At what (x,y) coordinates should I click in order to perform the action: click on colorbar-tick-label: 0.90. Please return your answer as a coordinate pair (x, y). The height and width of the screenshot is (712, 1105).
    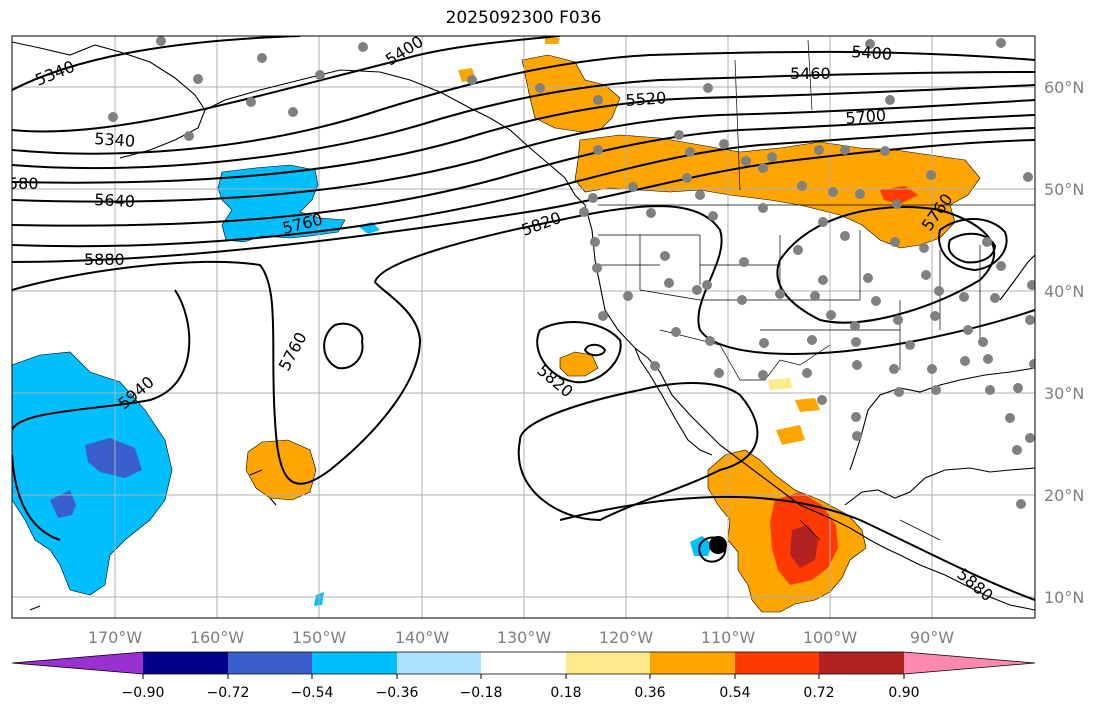
    Looking at the image, I should click on (903, 693).